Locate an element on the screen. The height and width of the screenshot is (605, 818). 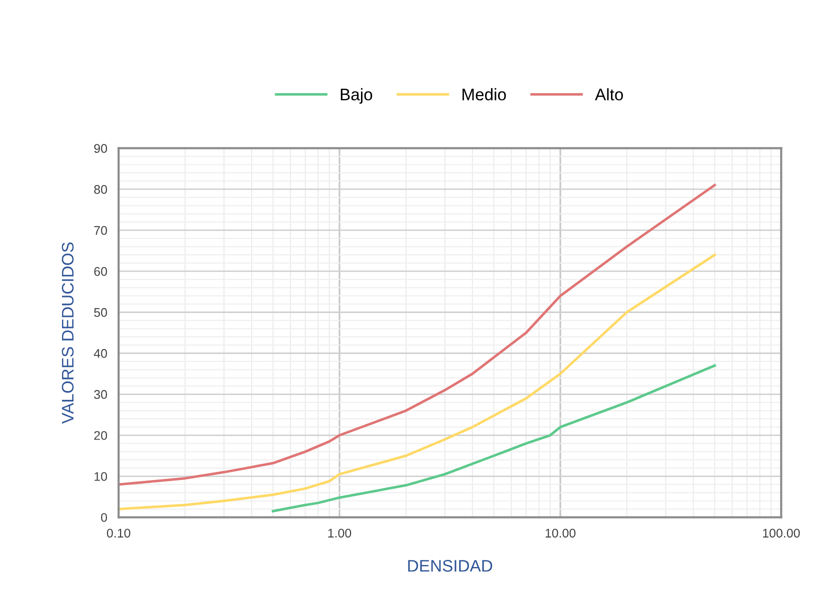
y-tick-label: 80 is located at coordinates (101, 189).